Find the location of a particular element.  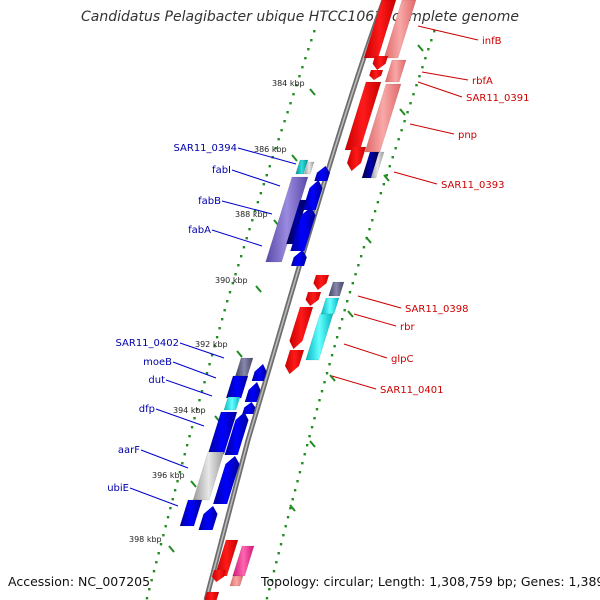

kbp-marker-label: 388 kbp is located at coordinates (251, 214).